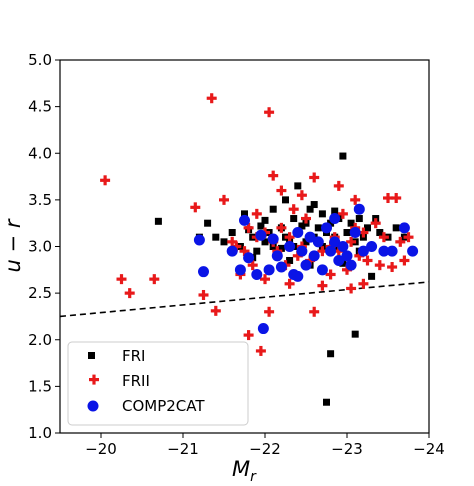 Image resolution: width=474 pixels, height=486 pixels. Describe the element at coordinates (133, 356) in the screenshot. I see `legend-label-fri: FRI` at that location.